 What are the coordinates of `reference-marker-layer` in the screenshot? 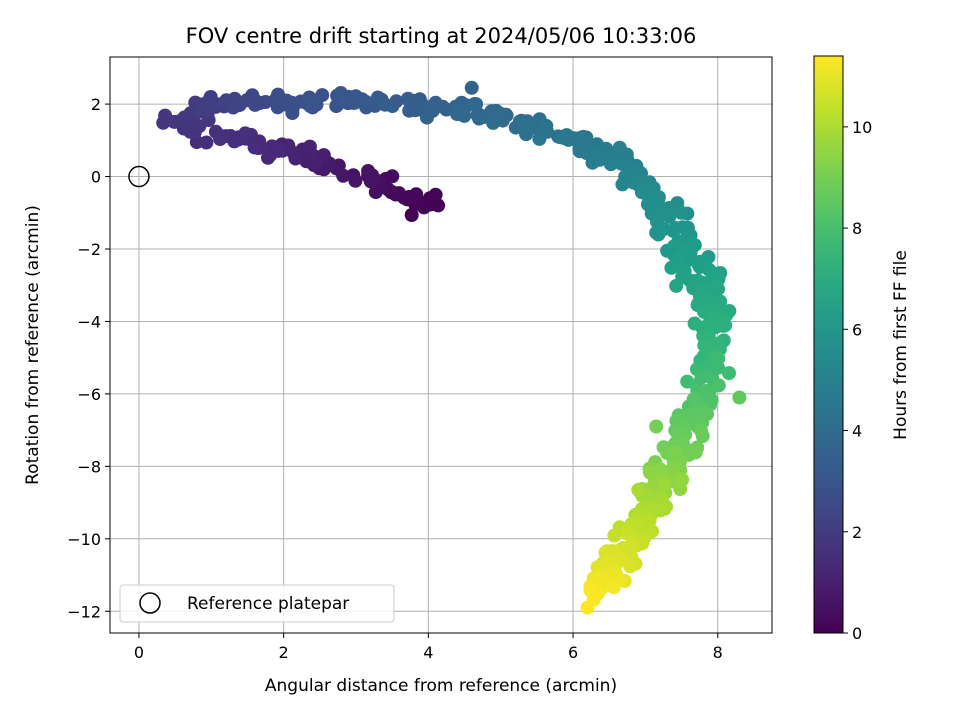 It's located at (139, 176).